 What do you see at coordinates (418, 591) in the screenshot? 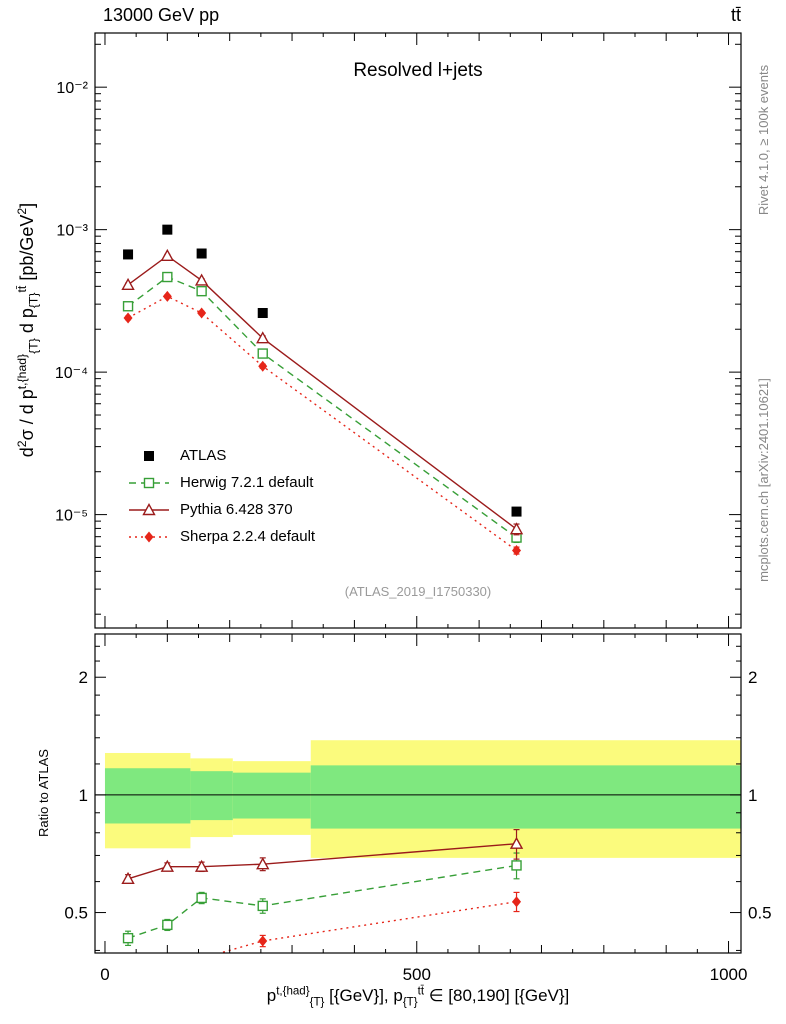
I see `analysis-watermark: (ATLAS_2019_I1750330)` at bounding box center [418, 591].